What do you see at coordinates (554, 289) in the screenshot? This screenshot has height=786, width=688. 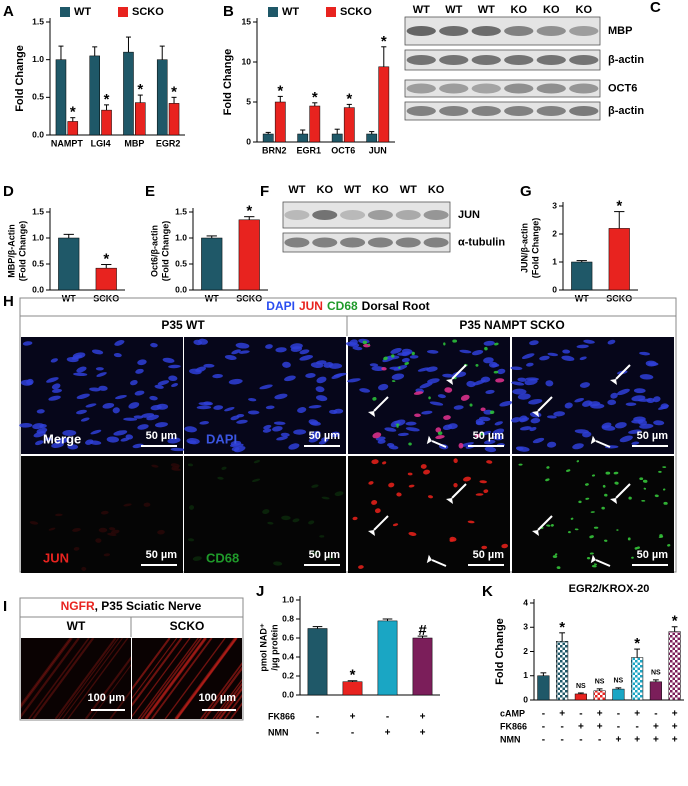 I see `y-tick-label: 0` at bounding box center [554, 289].